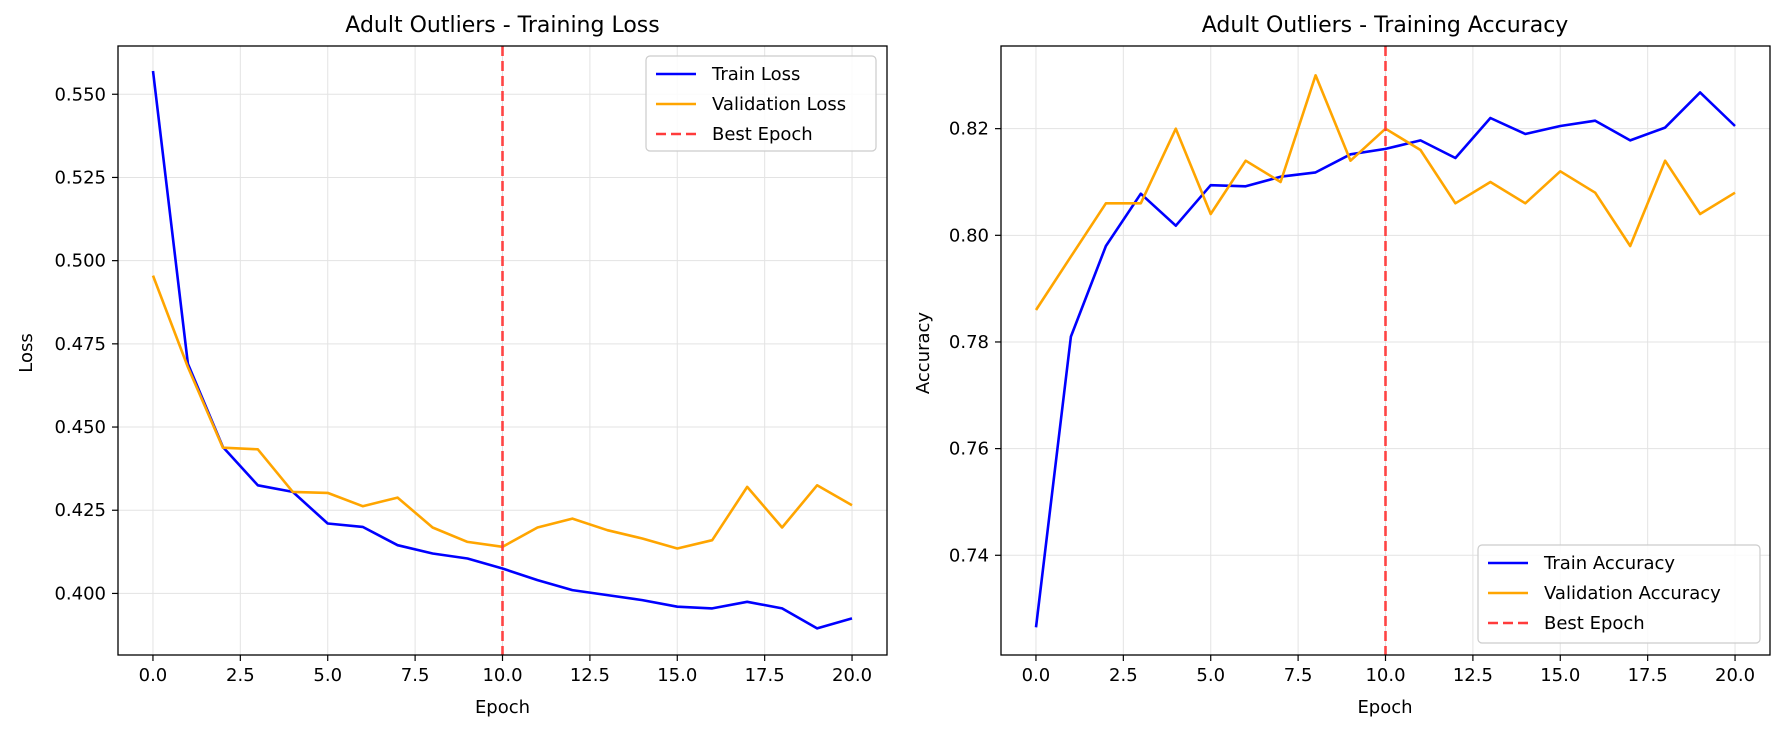 The image size is (1783, 732). Describe the element at coordinates (1473, 675) in the screenshot. I see `accuracy-x-tick-label: 12.5` at that location.